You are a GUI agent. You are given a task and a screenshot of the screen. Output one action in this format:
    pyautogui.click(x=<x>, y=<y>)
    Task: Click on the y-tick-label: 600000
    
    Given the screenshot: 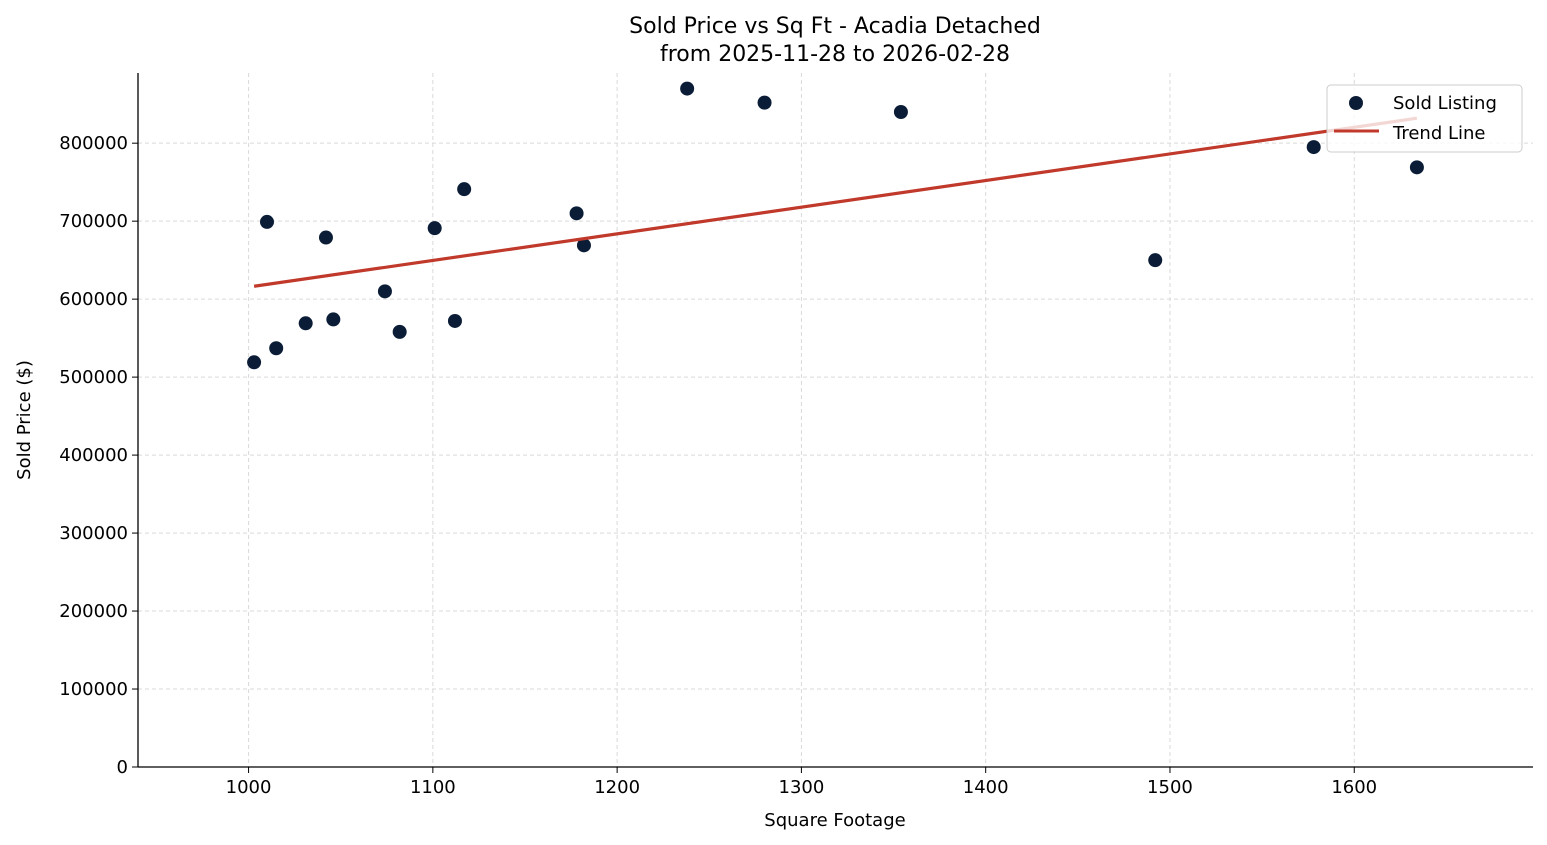 What is the action you would take?
    pyautogui.click(x=93, y=299)
    